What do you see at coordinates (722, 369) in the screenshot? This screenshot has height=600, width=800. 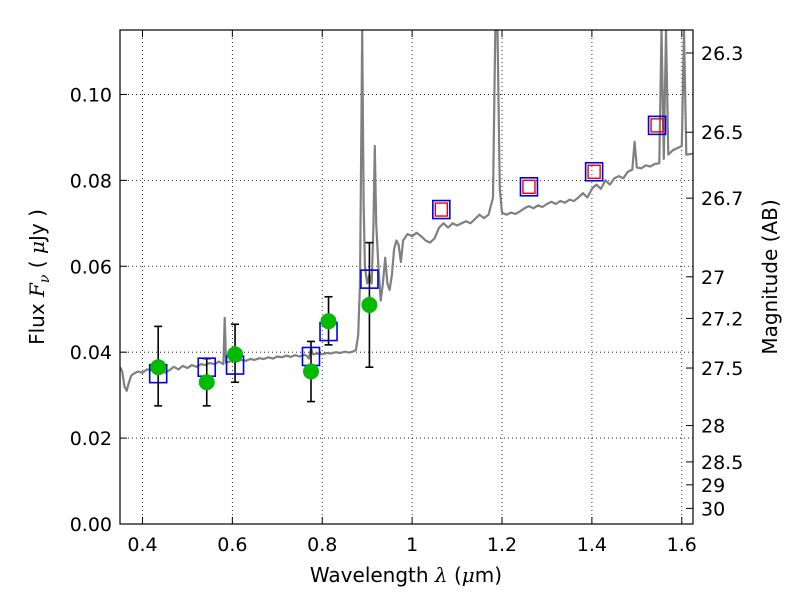 I see `y2-tick-label: 27.5` at bounding box center [722, 369].